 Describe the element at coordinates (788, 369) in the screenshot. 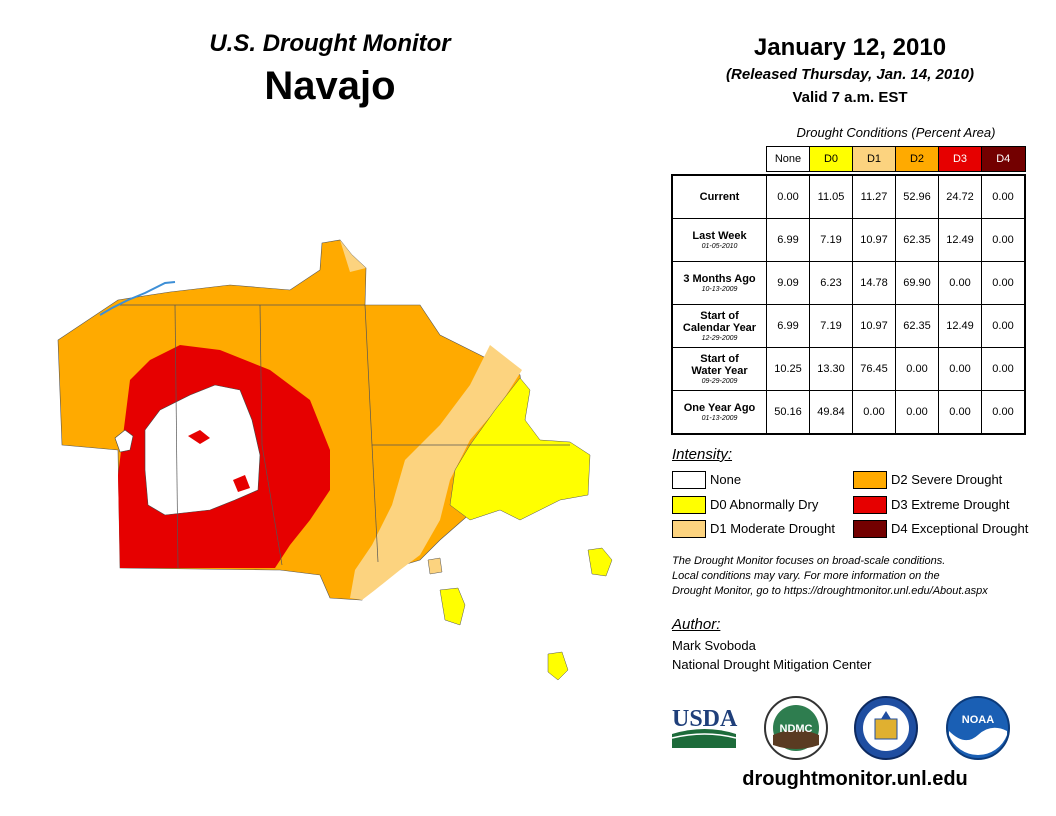

I see `table-cell: 10.25` at that location.